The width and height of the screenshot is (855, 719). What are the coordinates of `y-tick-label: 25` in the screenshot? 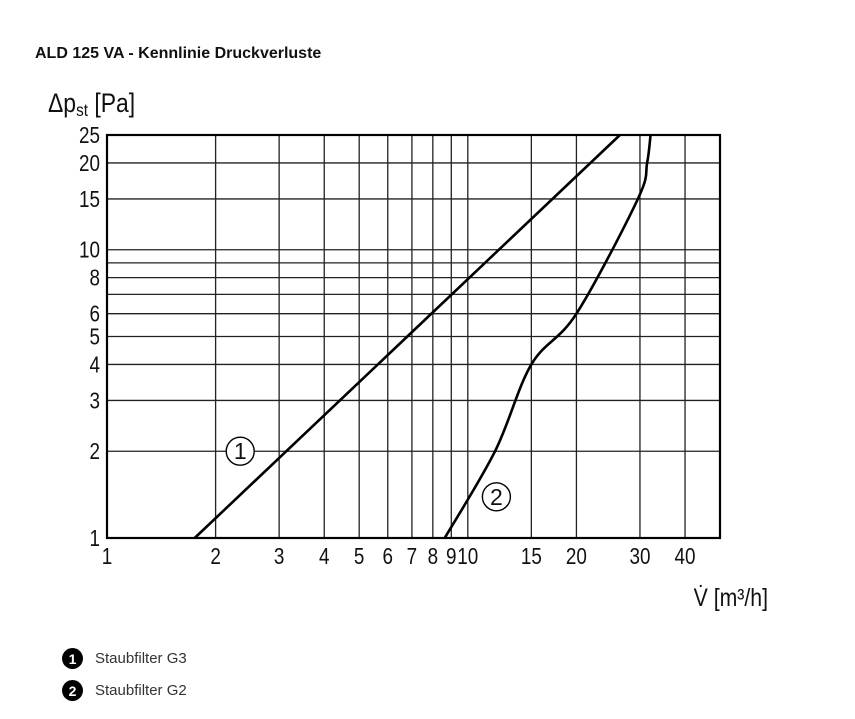 It's located at (89, 135).